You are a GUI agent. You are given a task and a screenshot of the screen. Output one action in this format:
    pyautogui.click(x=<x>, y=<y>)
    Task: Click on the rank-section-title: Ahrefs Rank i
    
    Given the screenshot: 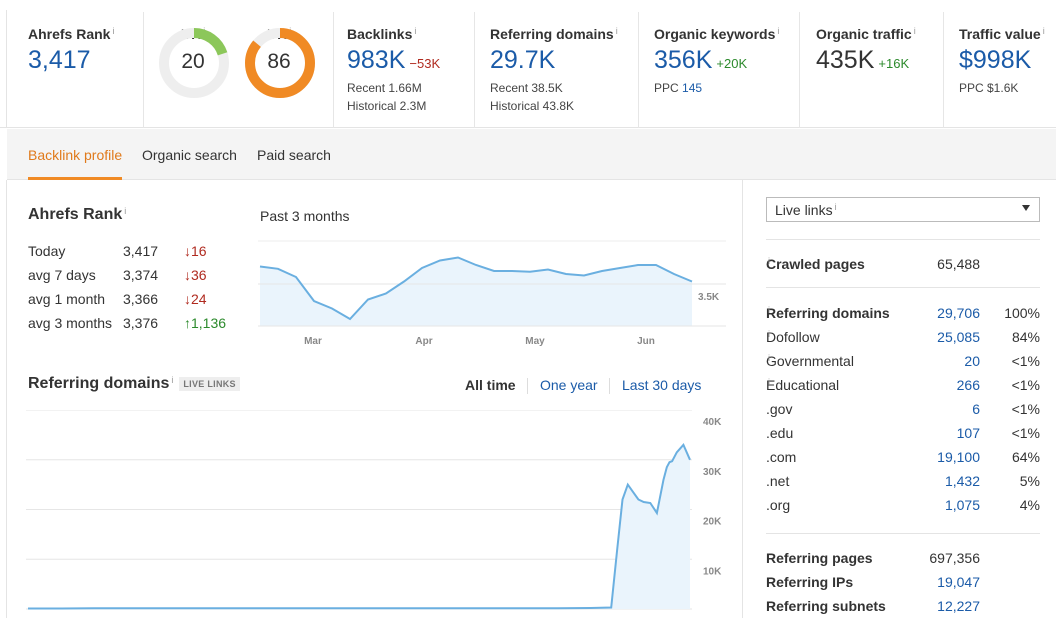 What is the action you would take?
    pyautogui.click(x=77, y=214)
    